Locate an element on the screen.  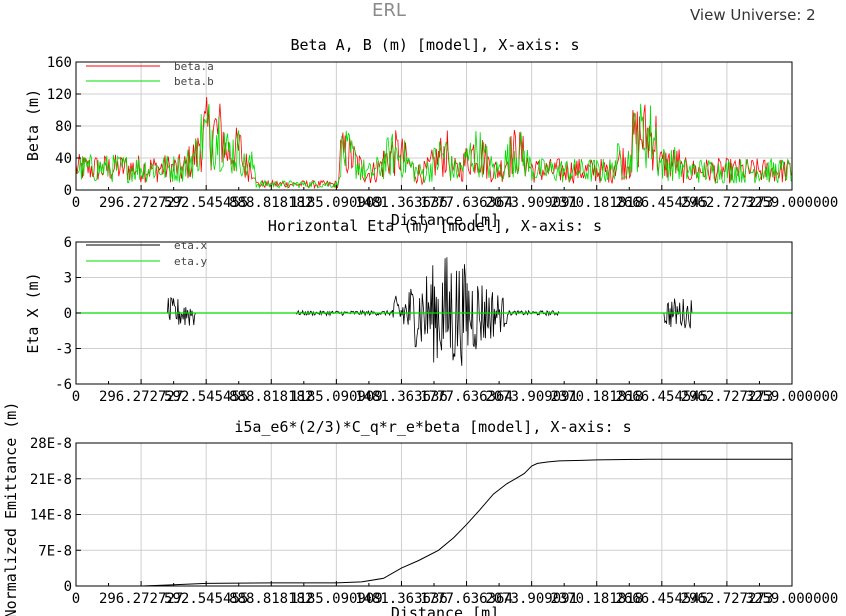
eta-plot-series is located at coordinates (434, 311).